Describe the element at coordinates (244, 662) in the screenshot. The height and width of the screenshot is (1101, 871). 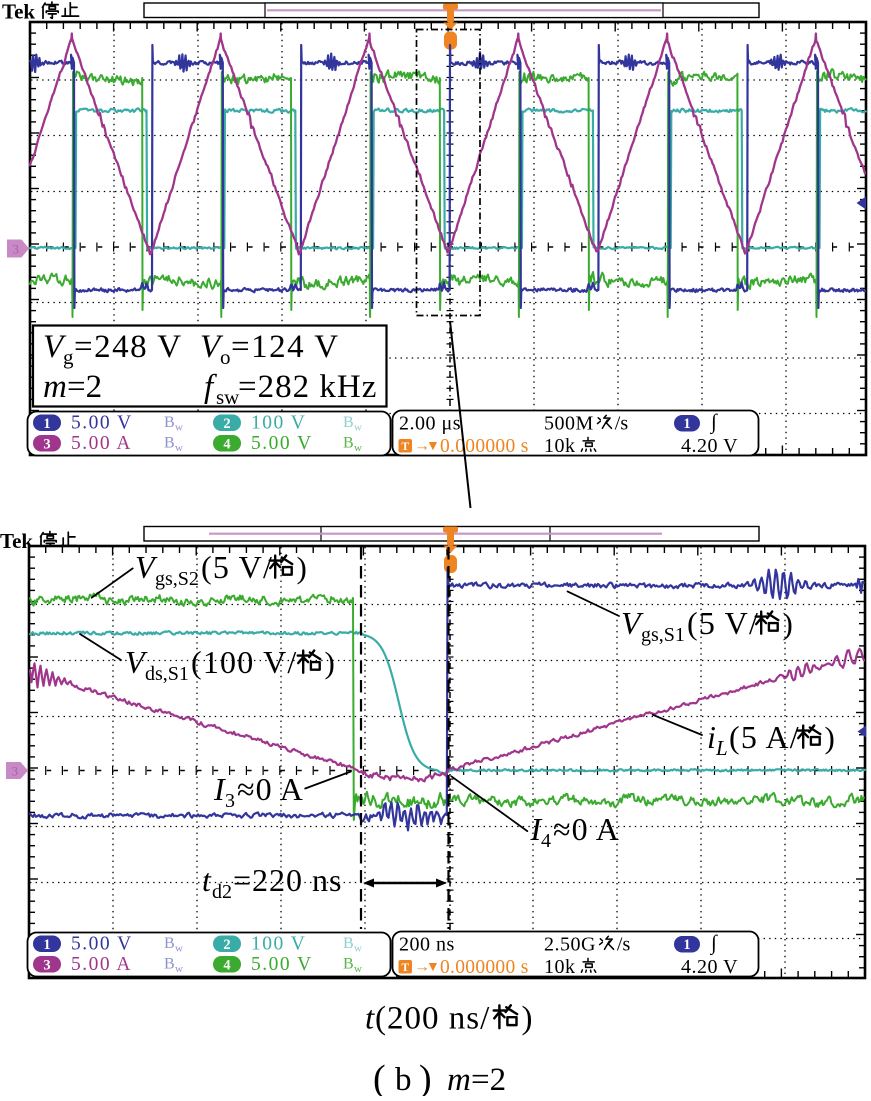
I see `svg-text: (100 V/` at that location.